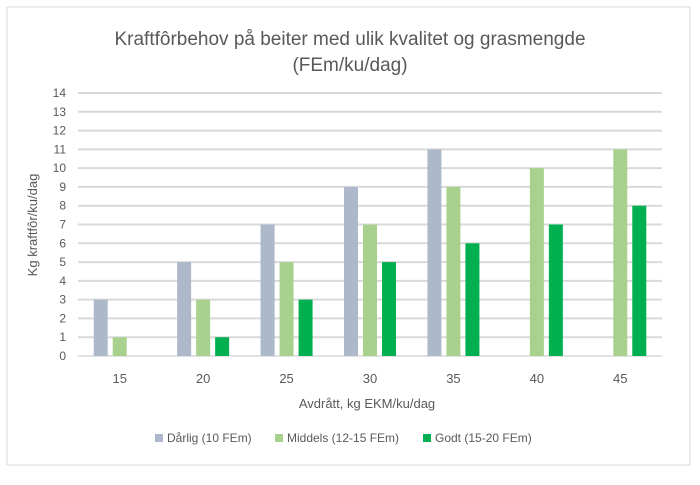 The height and width of the screenshot is (485, 700). I want to click on y-tick-label: 14, so click(60, 93).